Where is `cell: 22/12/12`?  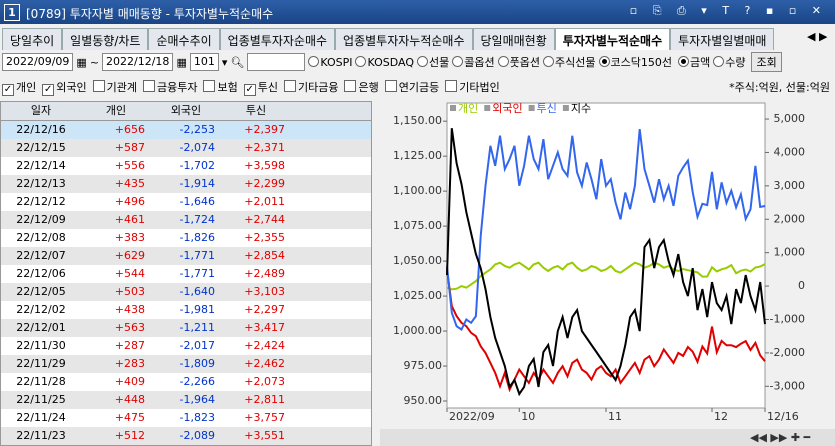
cell: 22/12/12 is located at coordinates (41, 201).